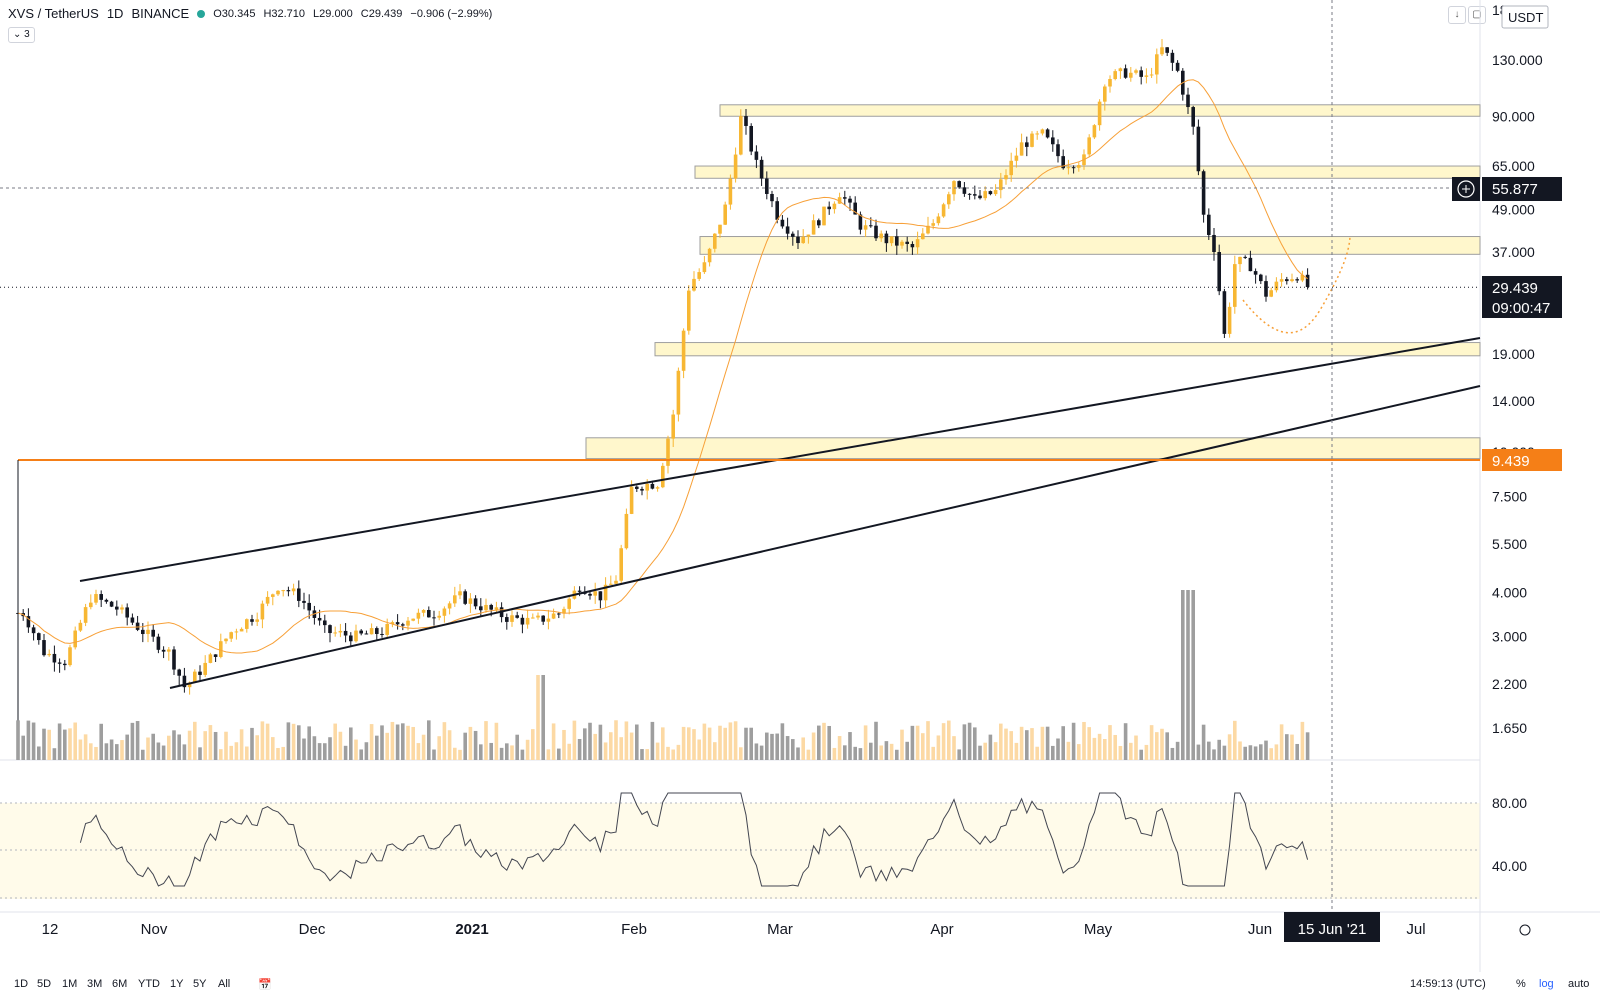 This screenshot has width=1600, height=1000. What do you see at coordinates (70, 984) in the screenshot?
I see `timeframe-button: 1M` at bounding box center [70, 984].